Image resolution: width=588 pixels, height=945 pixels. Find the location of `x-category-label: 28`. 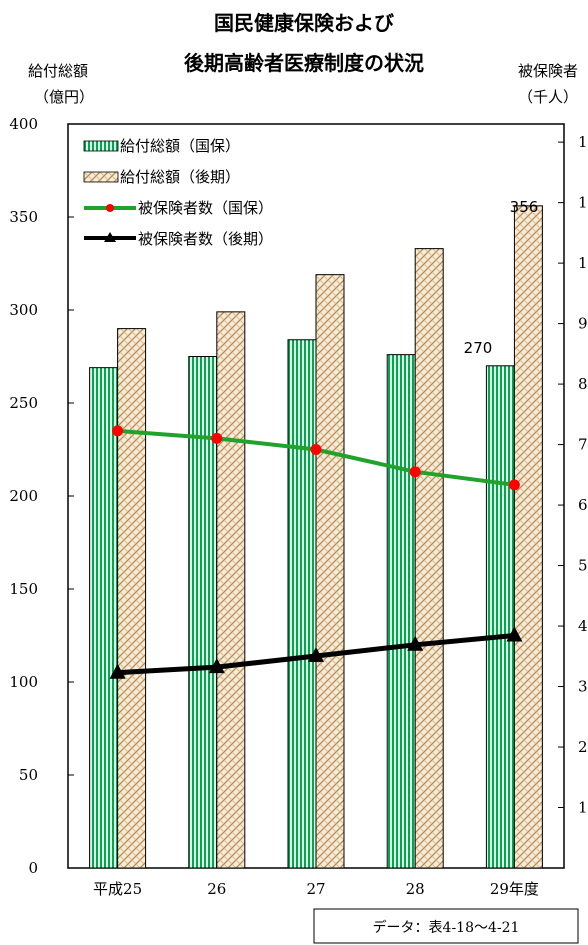

x-category-label: 28 is located at coordinates (415, 889).